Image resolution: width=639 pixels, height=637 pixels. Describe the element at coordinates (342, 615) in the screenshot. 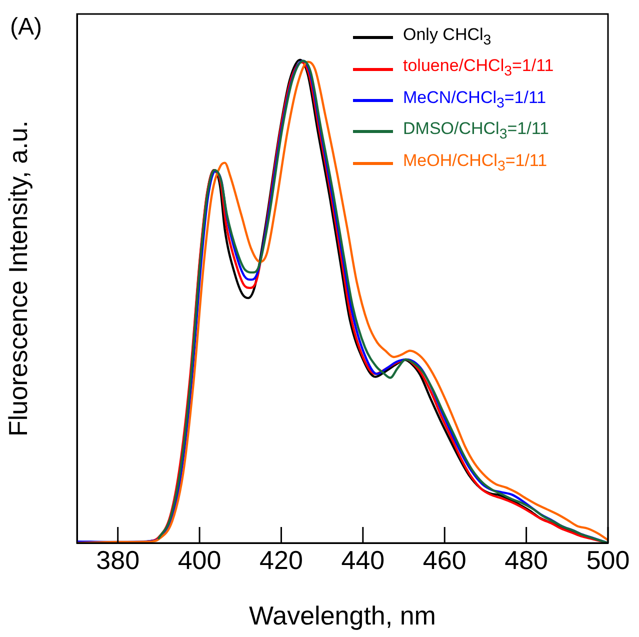

I see `x-axis-title: Wavelength, nm` at that location.